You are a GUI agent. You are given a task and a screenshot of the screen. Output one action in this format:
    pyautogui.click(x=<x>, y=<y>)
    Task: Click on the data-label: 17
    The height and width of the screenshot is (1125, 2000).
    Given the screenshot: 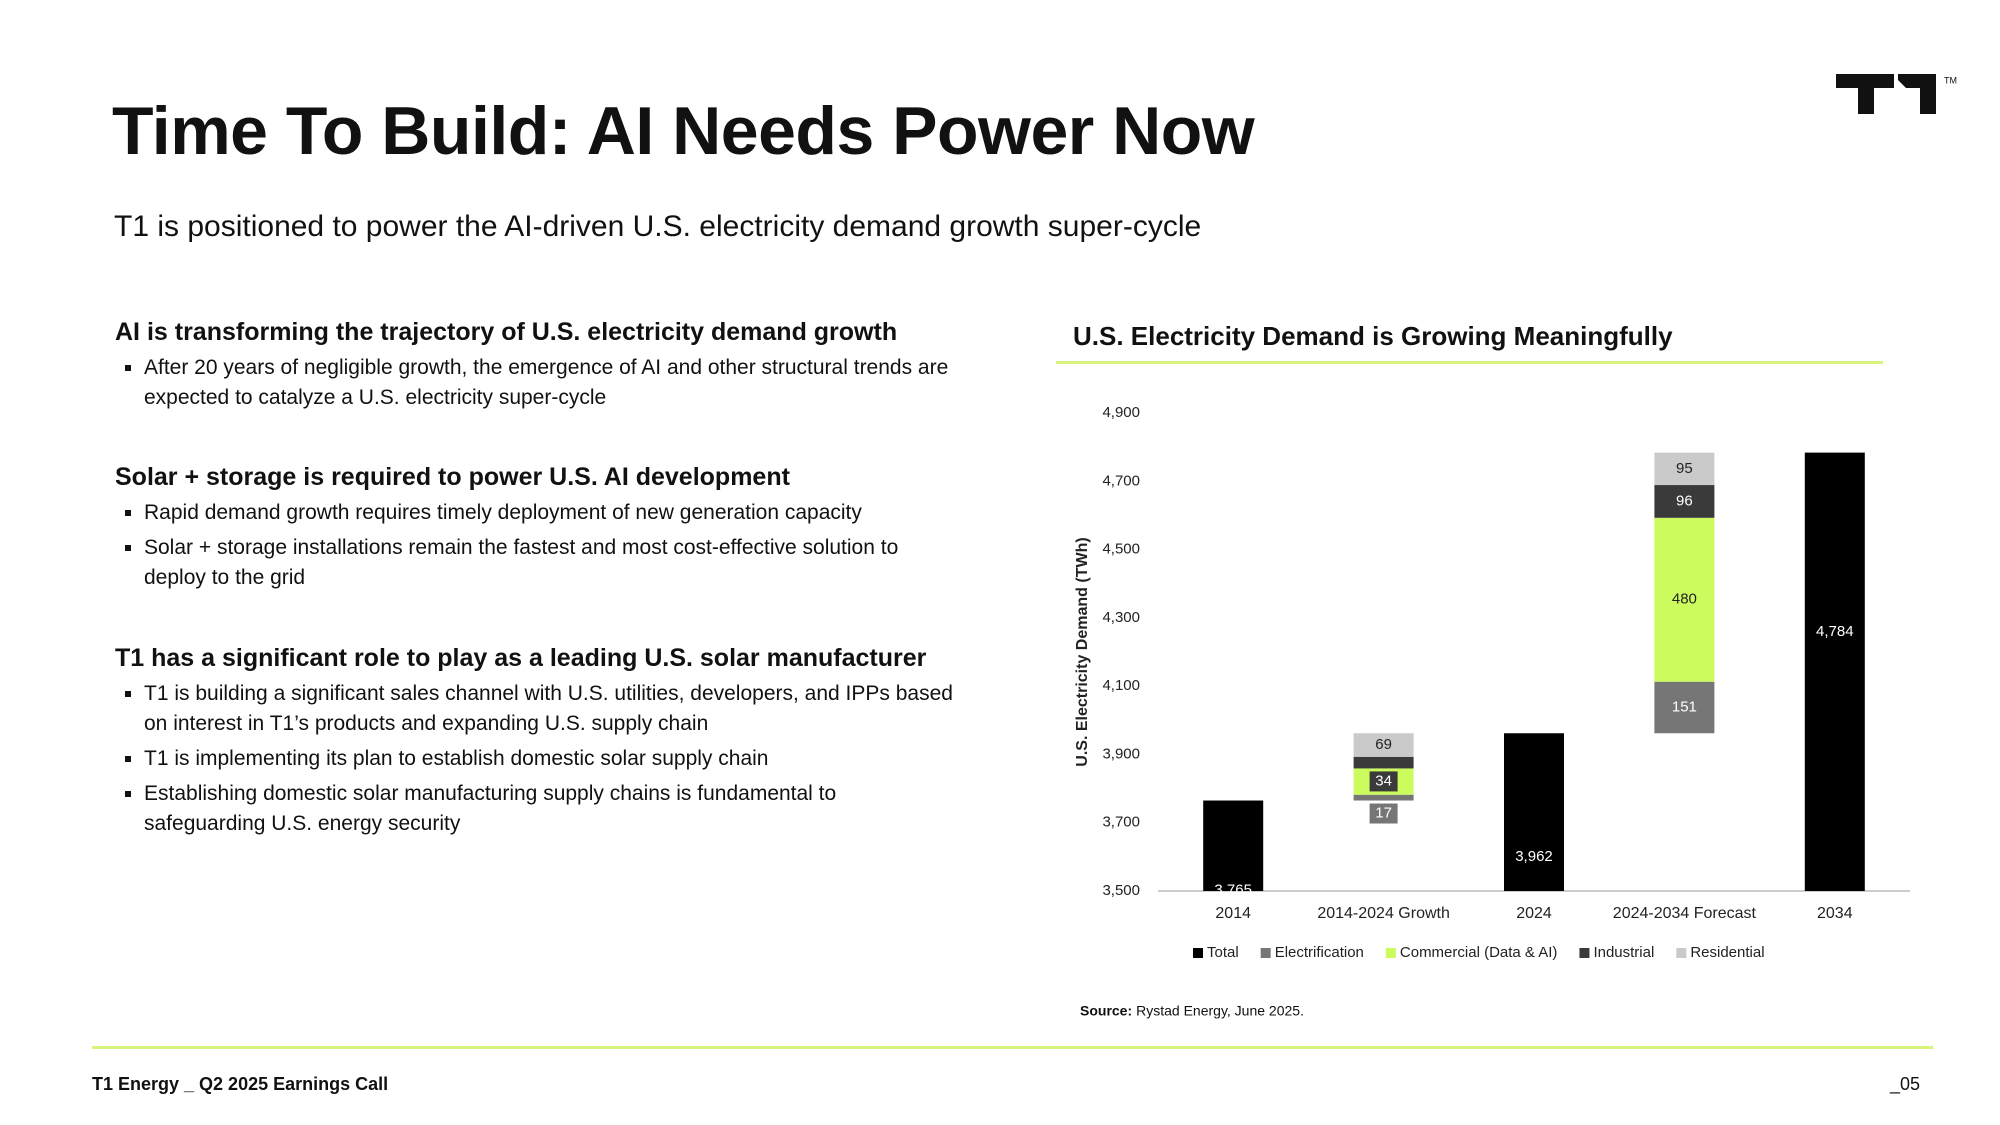 What is the action you would take?
    pyautogui.click(x=1383, y=812)
    